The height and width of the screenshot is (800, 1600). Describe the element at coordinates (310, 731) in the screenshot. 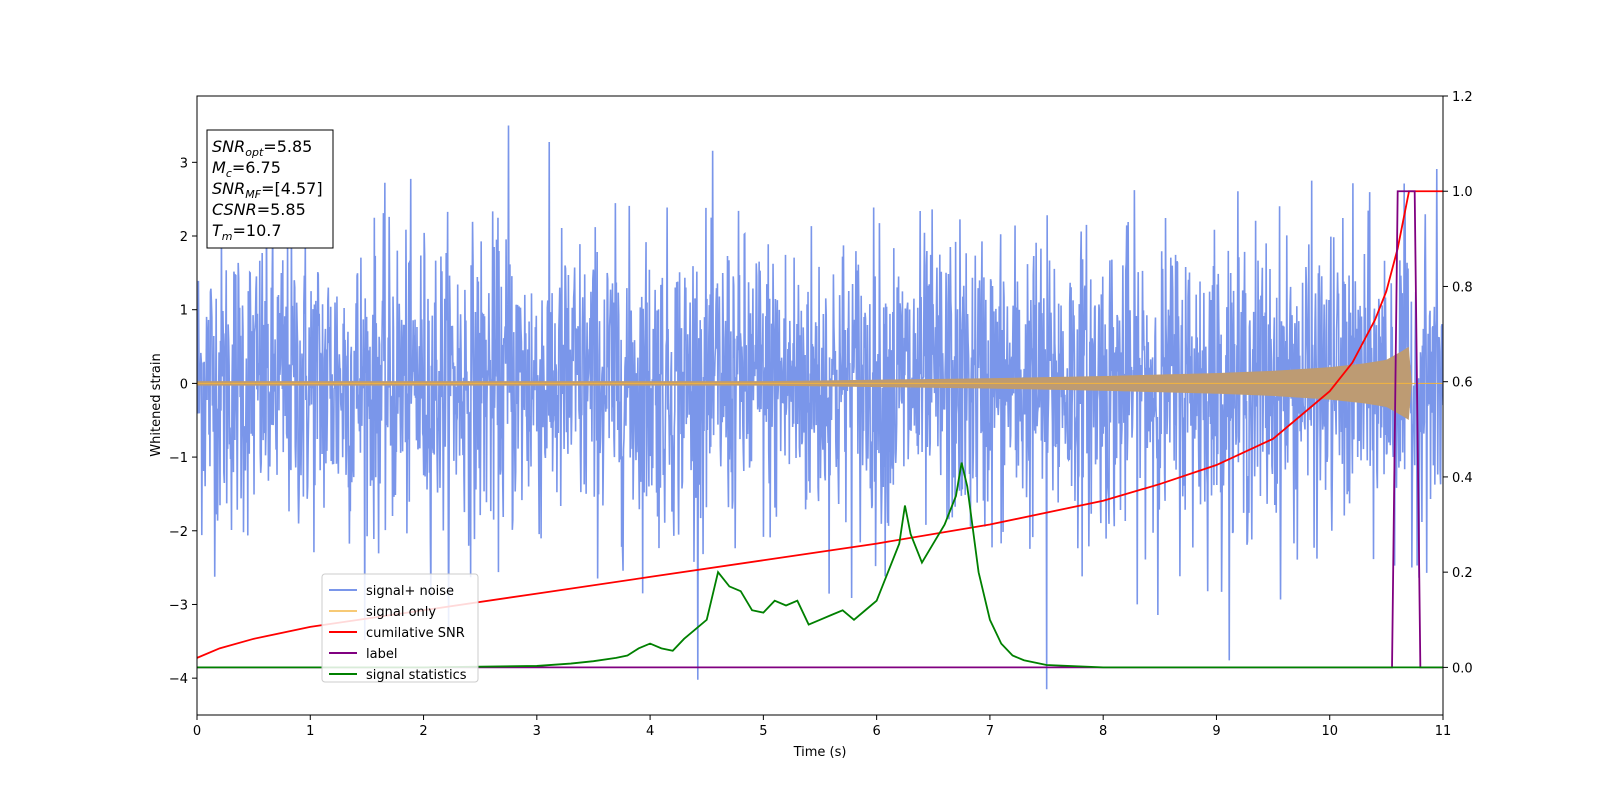

I see `x-tick-label: 1` at that location.